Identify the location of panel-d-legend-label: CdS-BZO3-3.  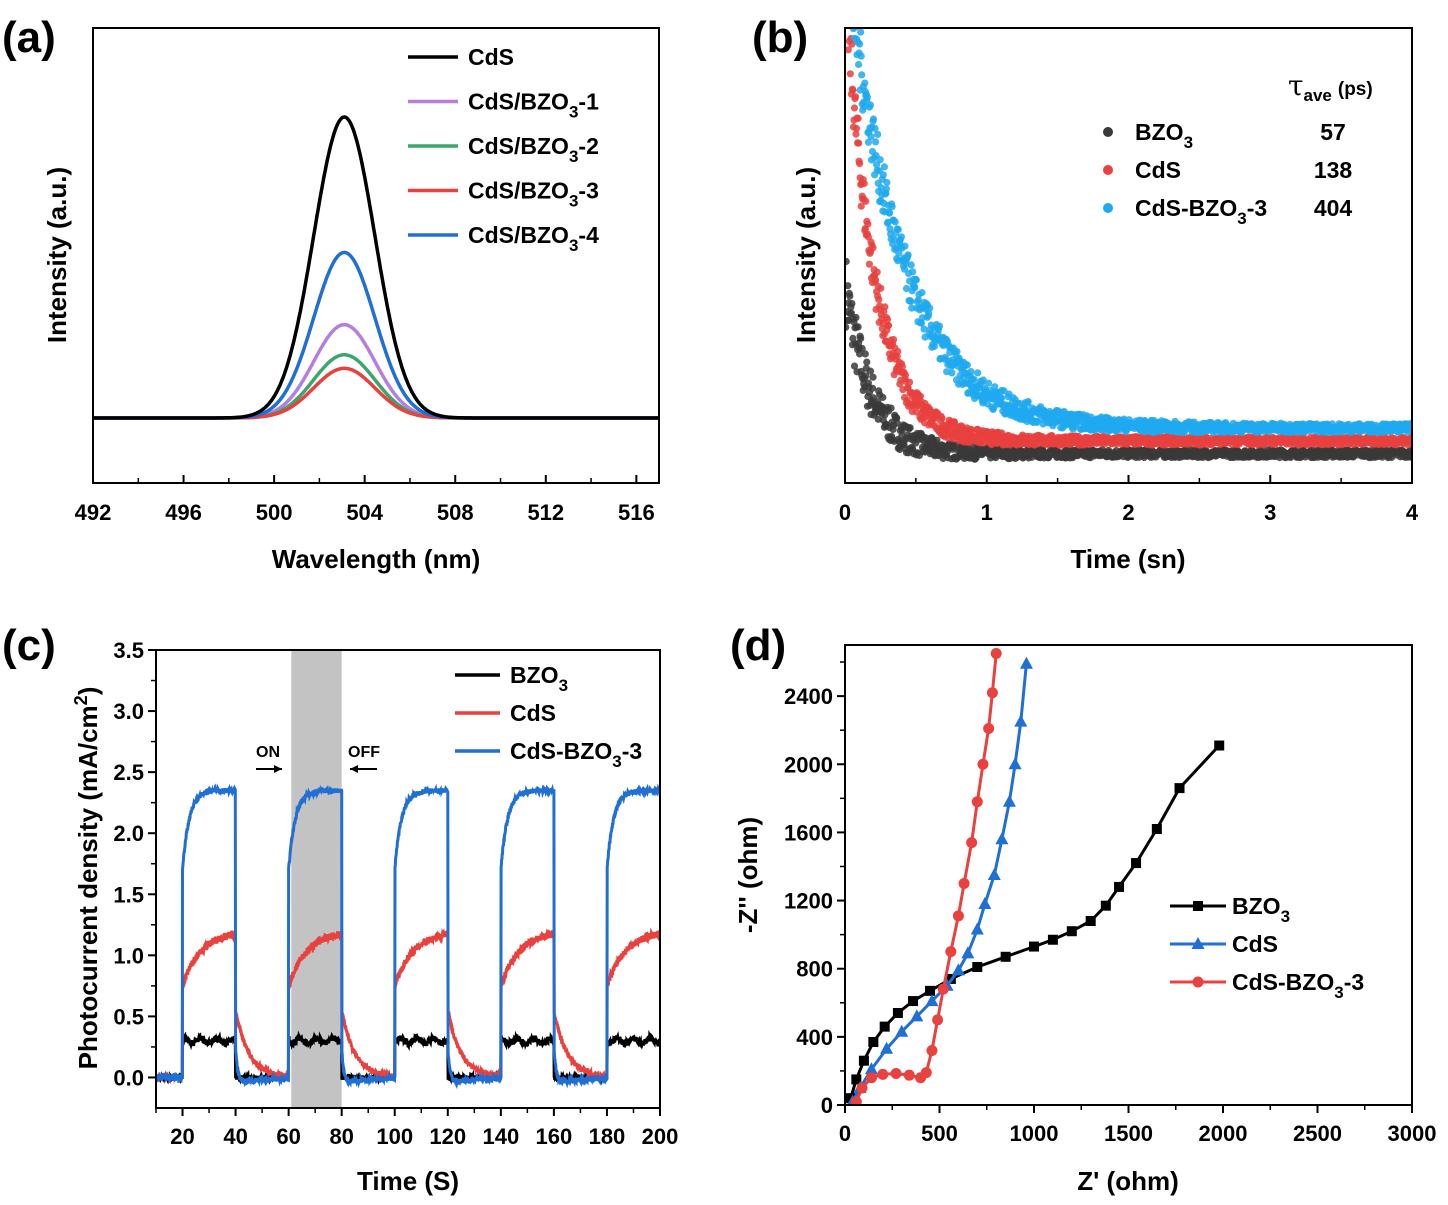
(1298, 985).